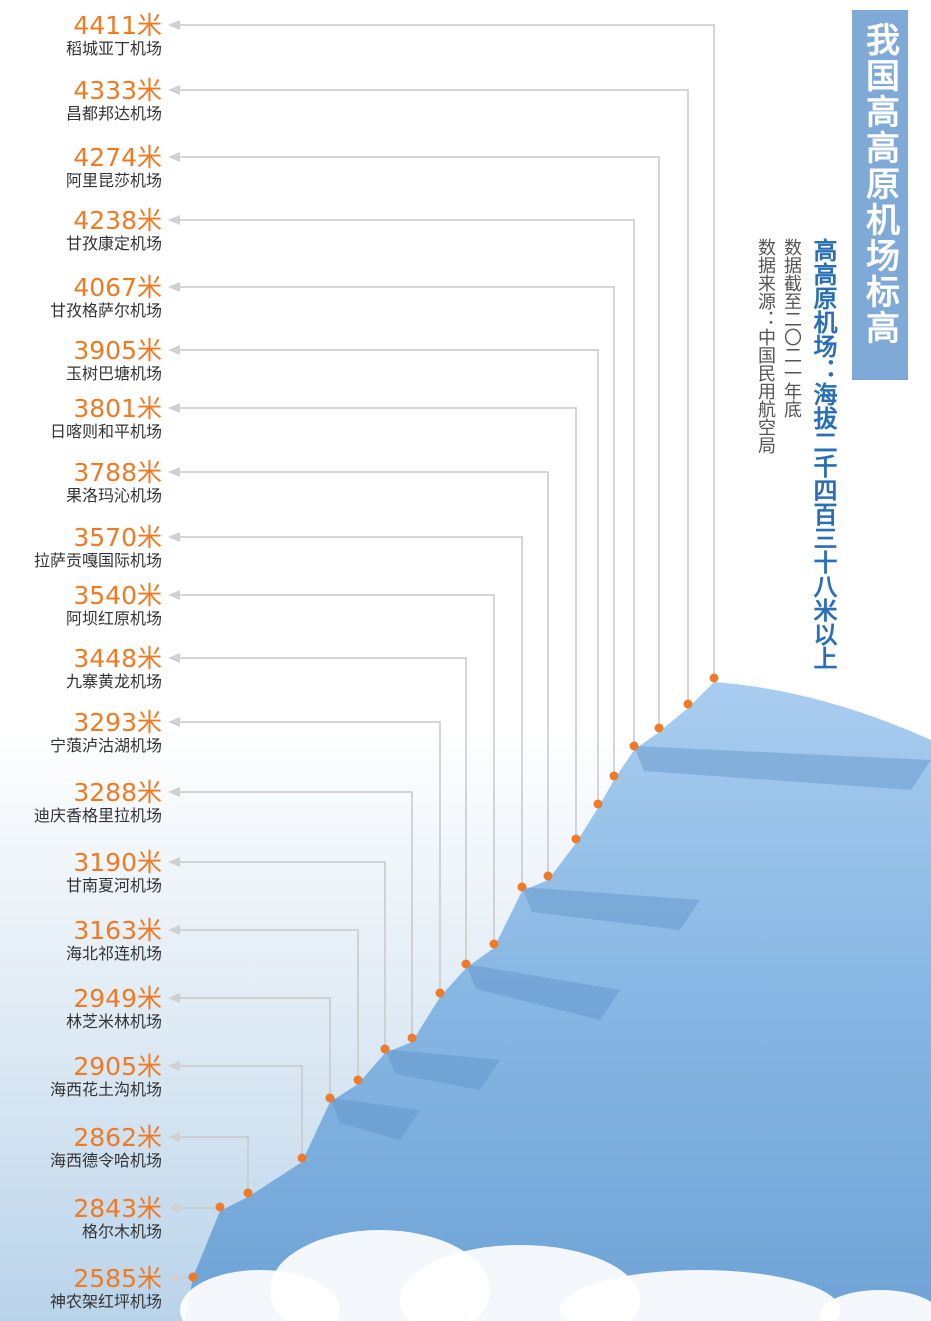 This screenshot has width=931, height=1321. Describe the element at coordinates (117, 25) in the screenshot. I see `elevation-label: 4411米` at that location.